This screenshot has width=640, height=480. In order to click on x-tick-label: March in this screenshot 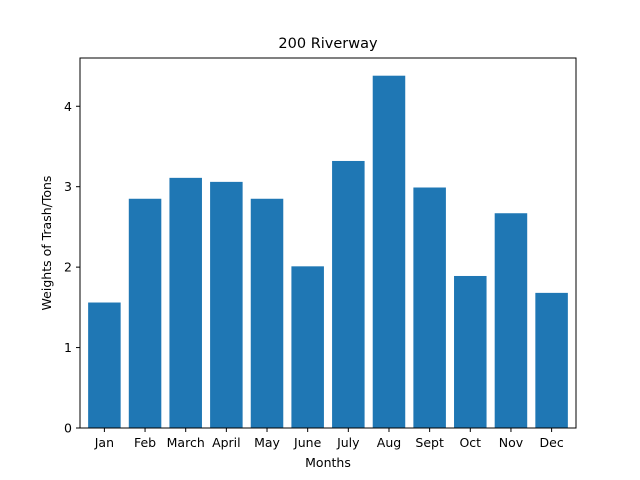, I will do `click(186, 442)`.